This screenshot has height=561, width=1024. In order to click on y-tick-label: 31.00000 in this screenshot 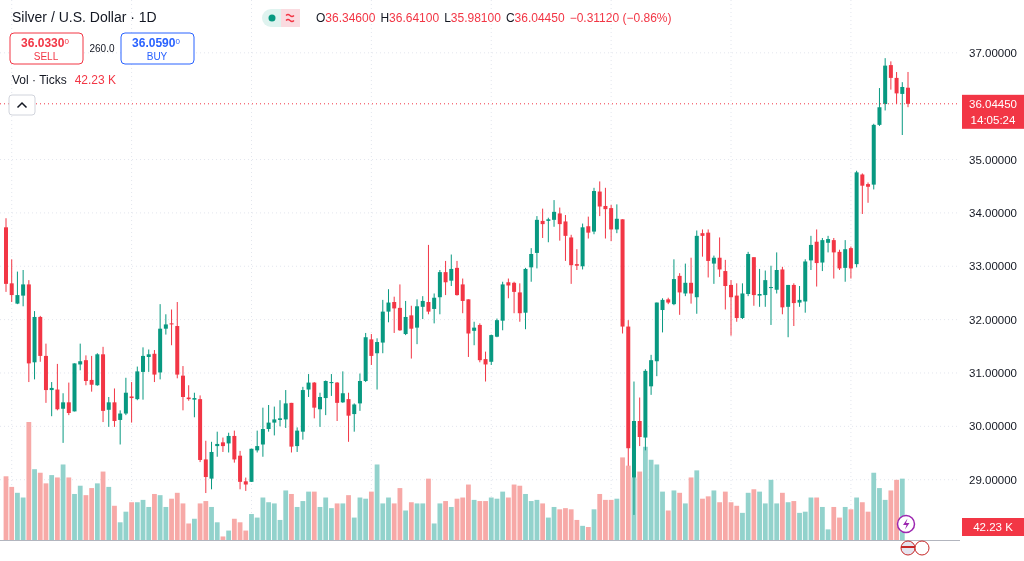, I will do `click(993, 373)`.